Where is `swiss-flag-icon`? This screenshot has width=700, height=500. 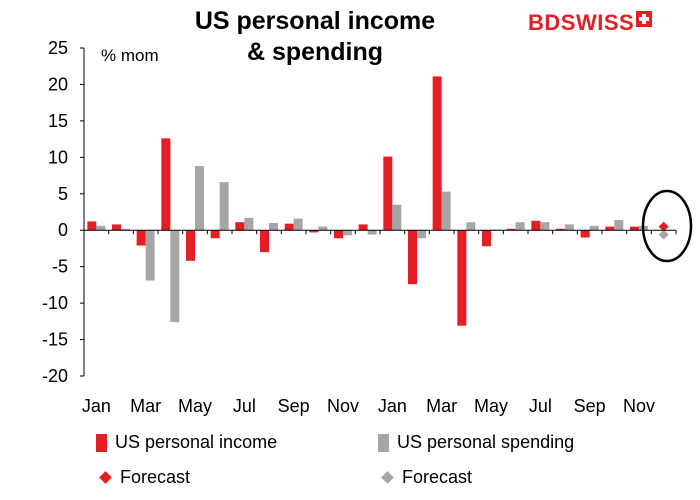 swiss-flag-icon is located at coordinates (644, 19).